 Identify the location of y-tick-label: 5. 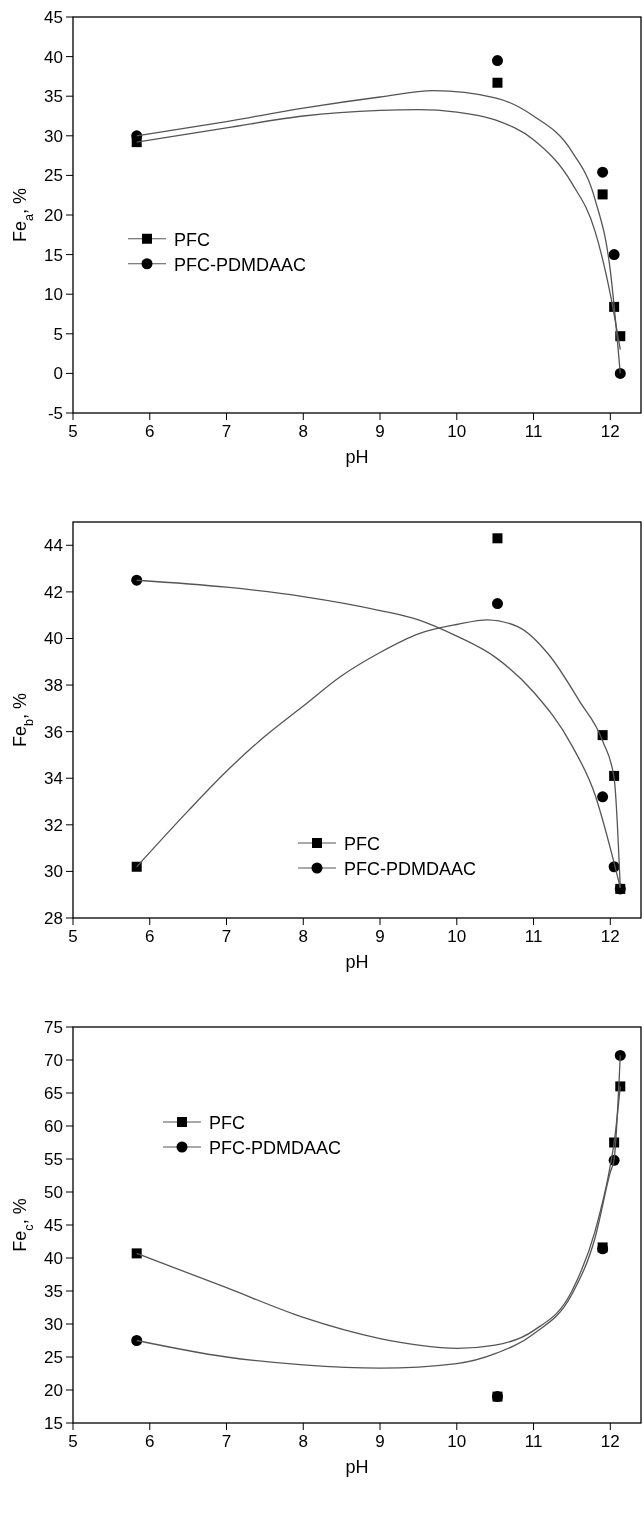
(58, 334).